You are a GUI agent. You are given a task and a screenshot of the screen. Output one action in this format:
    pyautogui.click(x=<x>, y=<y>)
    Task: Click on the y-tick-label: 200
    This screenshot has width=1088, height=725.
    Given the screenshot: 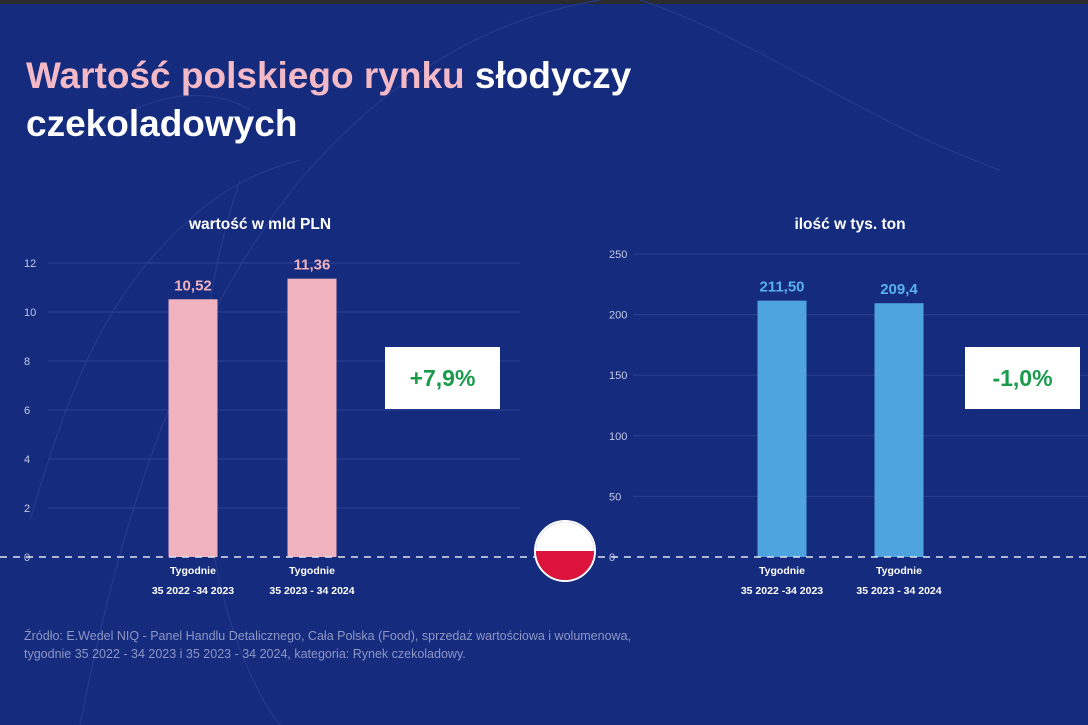 What is the action you would take?
    pyautogui.click(x=618, y=316)
    